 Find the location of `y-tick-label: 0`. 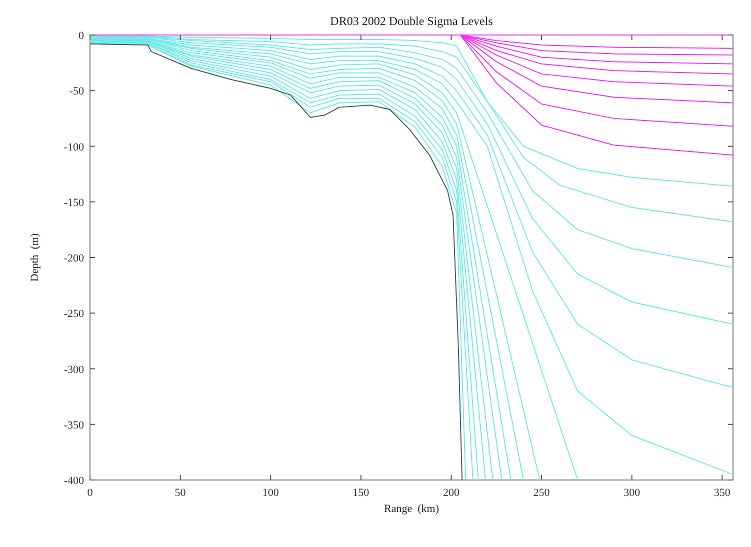

y-tick-label: 0 is located at coordinates (81, 36).